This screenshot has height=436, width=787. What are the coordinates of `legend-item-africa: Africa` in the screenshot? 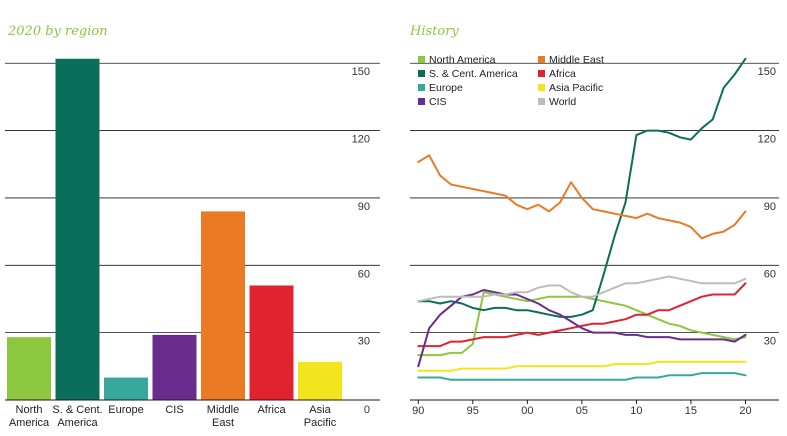 It's located at (557, 74).